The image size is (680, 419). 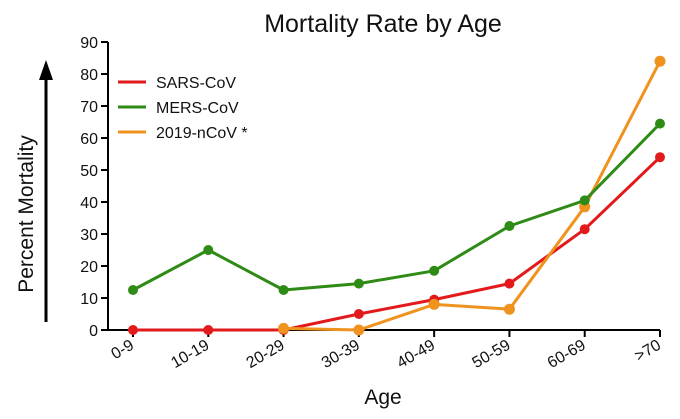 I want to click on x-tick-label: 40-49, so click(x=416, y=354).